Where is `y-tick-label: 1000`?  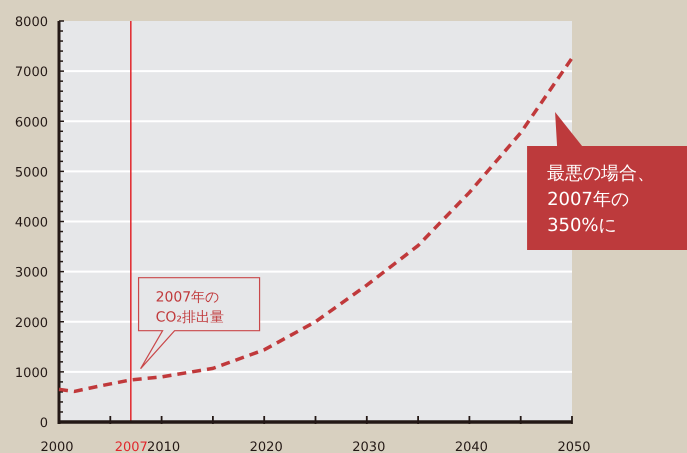 y-tick-label: 1000 is located at coordinates (31, 373).